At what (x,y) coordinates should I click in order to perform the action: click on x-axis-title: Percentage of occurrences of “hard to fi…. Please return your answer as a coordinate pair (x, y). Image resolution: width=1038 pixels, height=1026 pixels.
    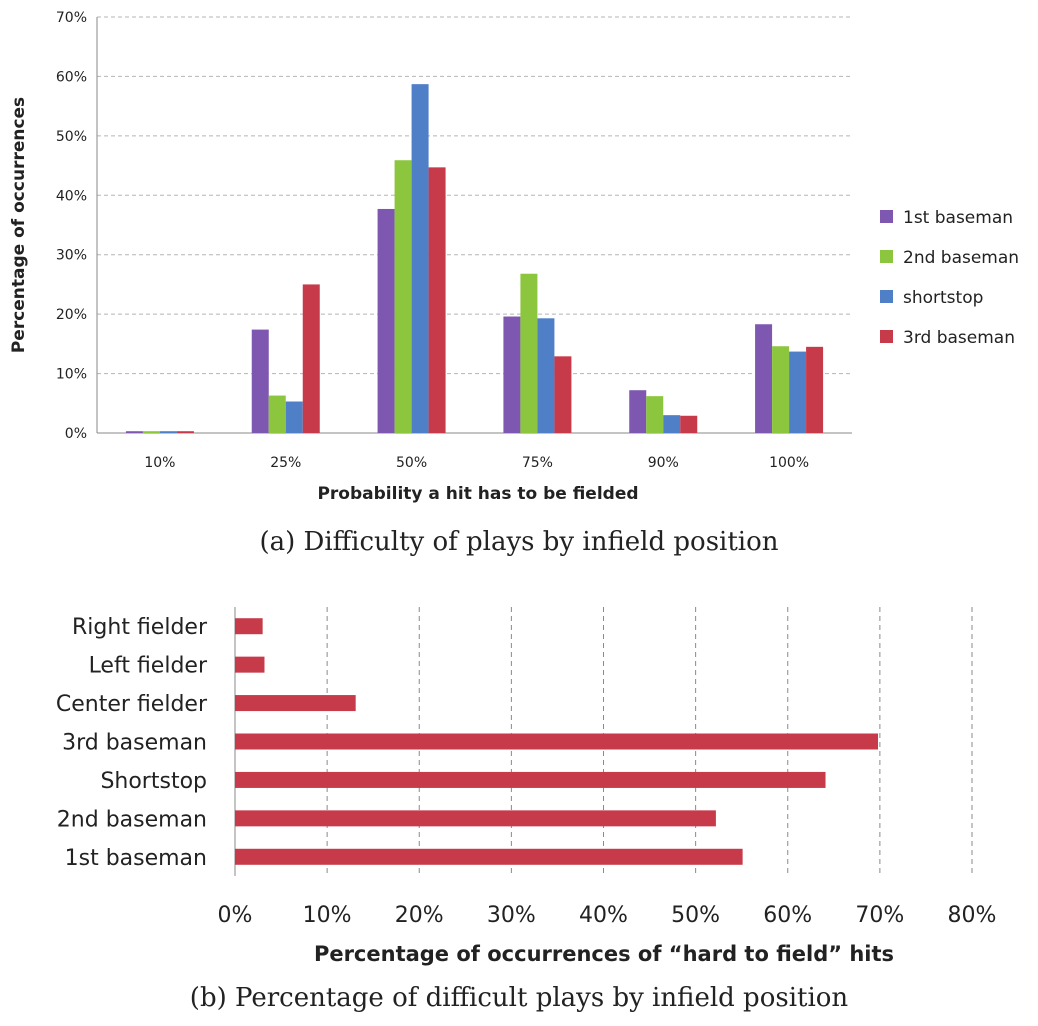
    Looking at the image, I should click on (604, 954).